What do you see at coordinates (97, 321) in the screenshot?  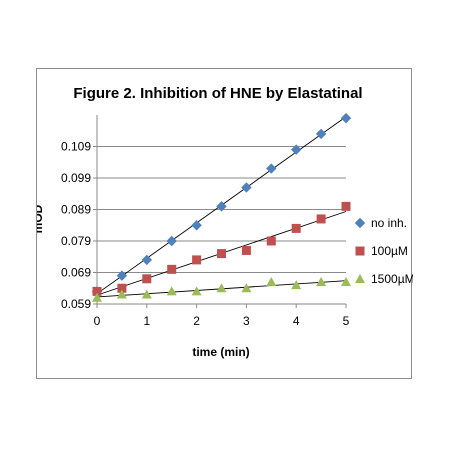 I see `x-tick-label: 0` at bounding box center [97, 321].